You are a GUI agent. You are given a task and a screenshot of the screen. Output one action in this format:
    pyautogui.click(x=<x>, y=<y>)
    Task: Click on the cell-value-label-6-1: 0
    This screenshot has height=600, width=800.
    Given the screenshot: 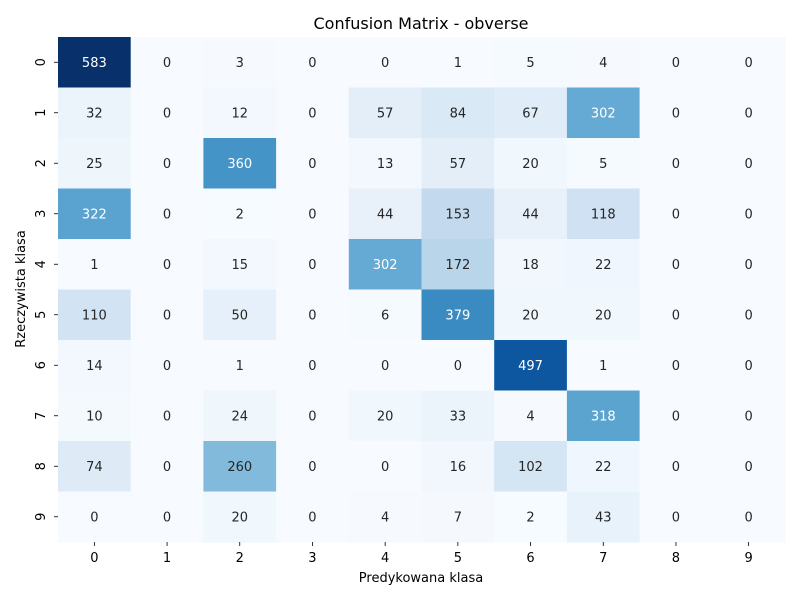 What is the action you would take?
    pyautogui.click(x=167, y=366)
    